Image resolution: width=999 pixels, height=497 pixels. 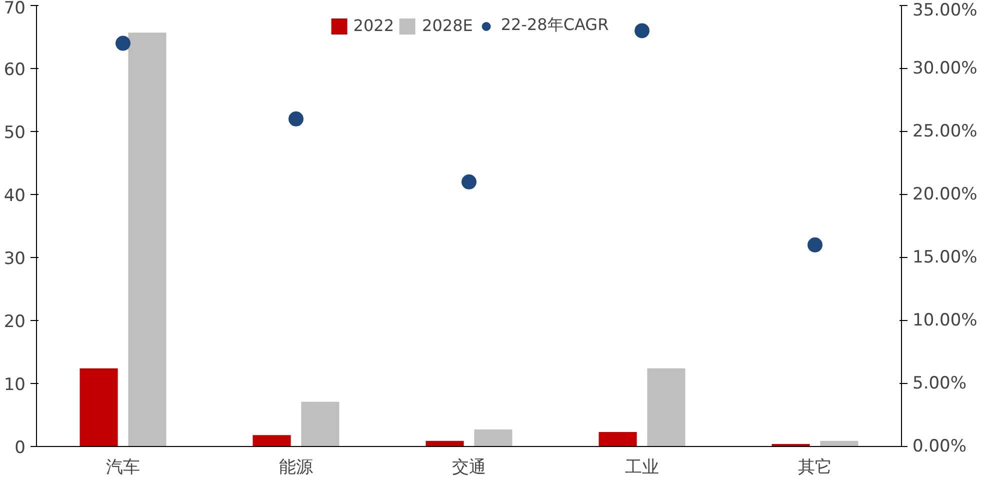 I want to click on y2-tick-label: 20.00%, so click(x=945, y=194).